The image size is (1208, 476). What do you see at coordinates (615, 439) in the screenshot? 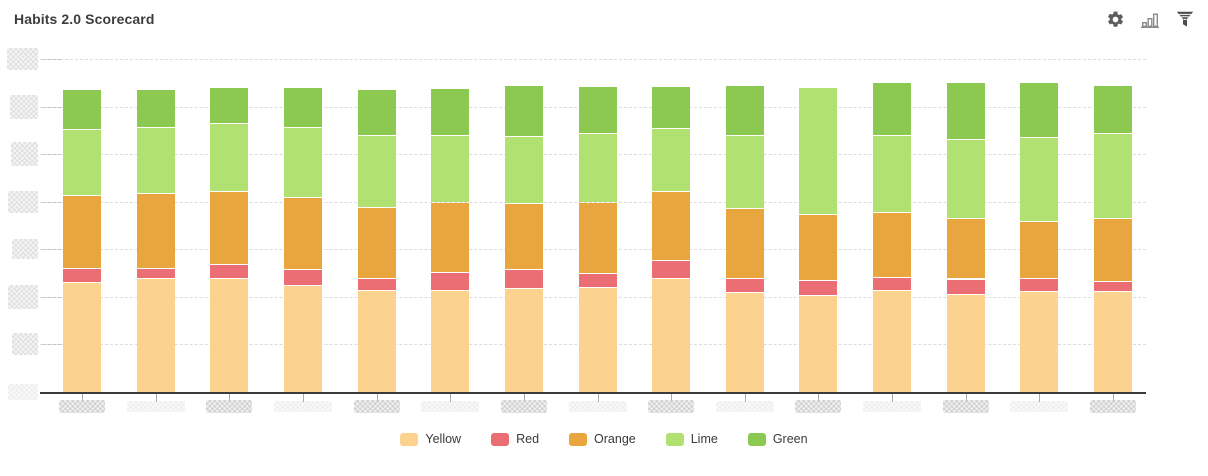
I see `legend-label: Orange` at bounding box center [615, 439].